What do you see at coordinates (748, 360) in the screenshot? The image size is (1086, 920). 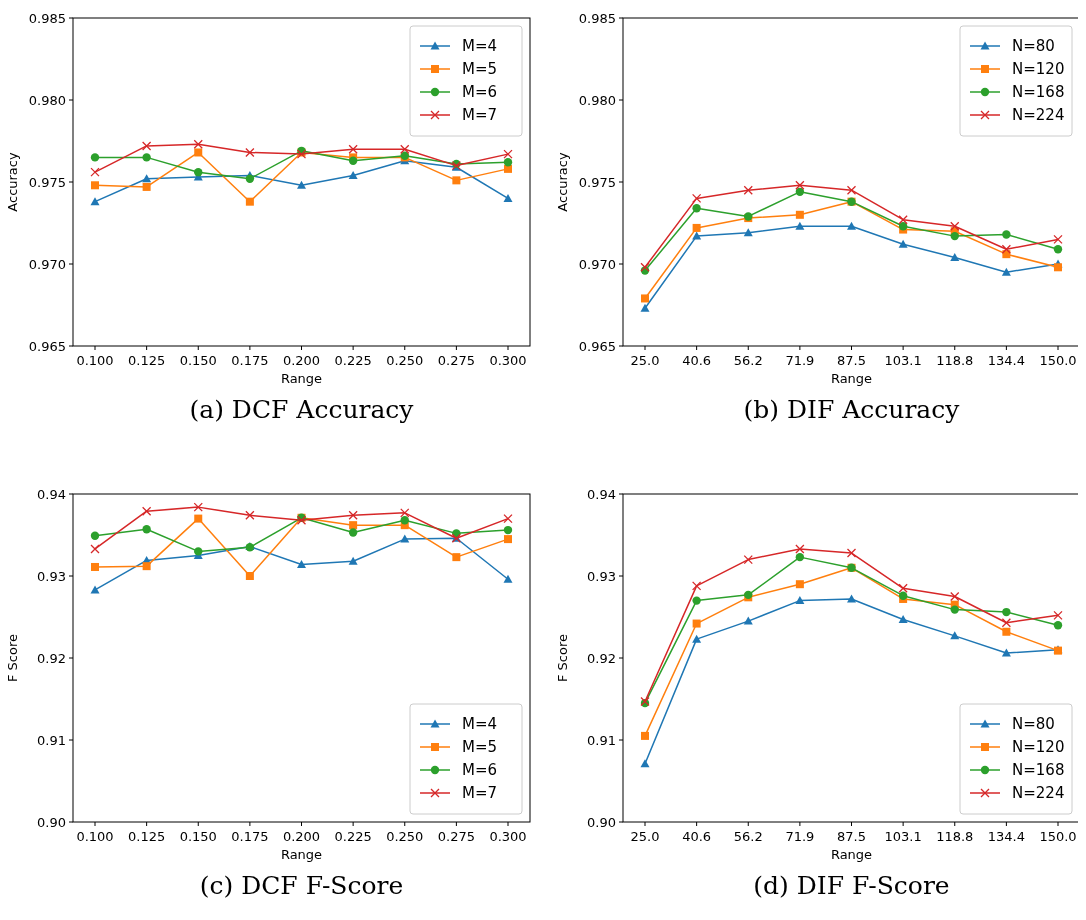 I see `x-tick-label: 56.2` at bounding box center [748, 360].